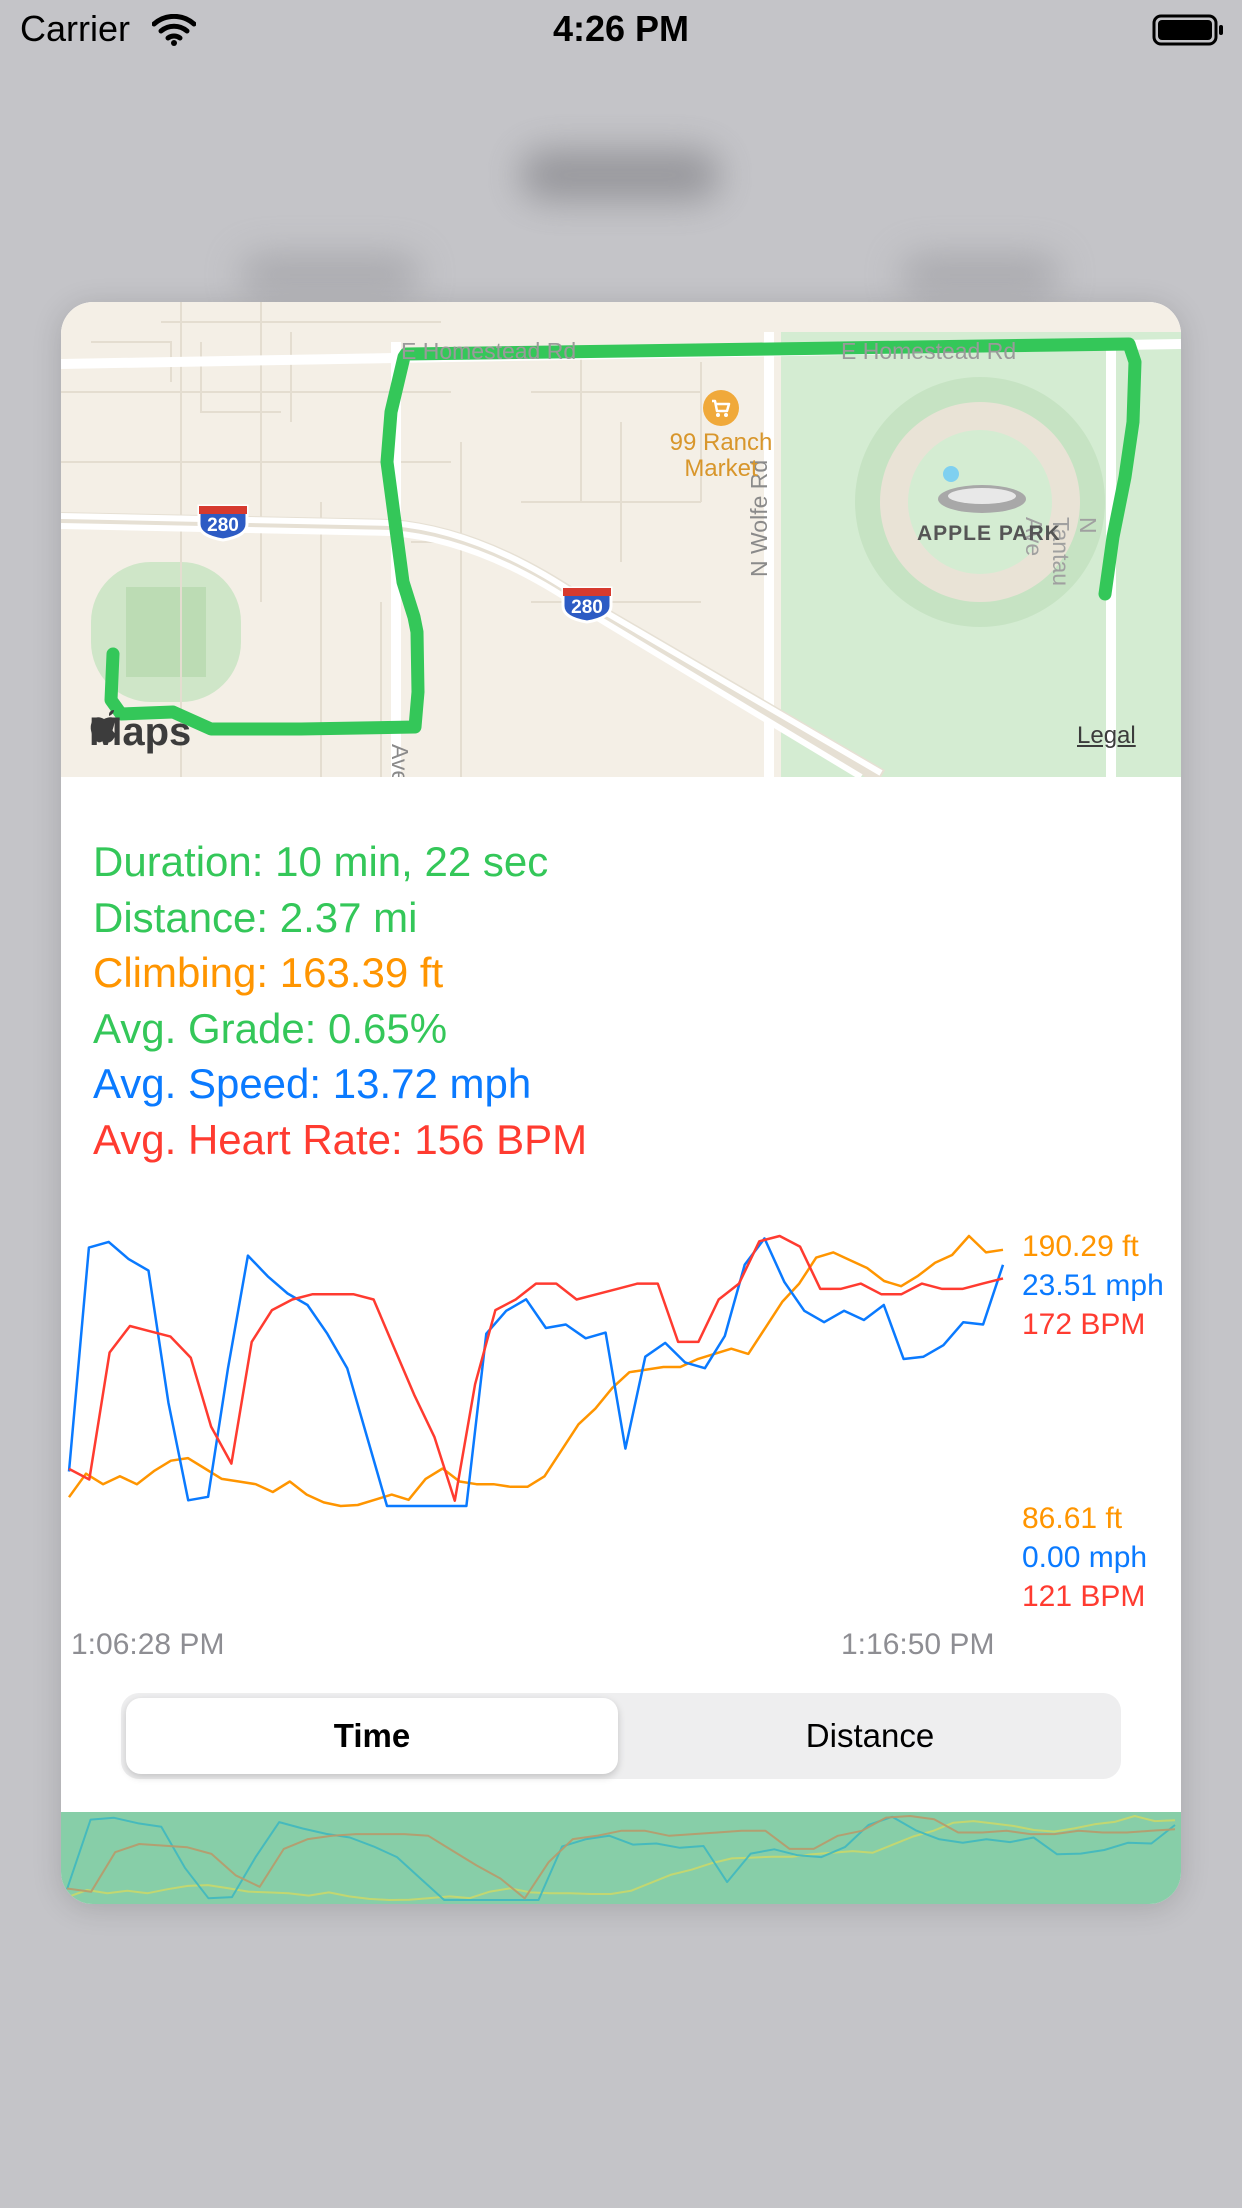 The image size is (1242, 2208). What do you see at coordinates (1072, 1518) in the screenshot?
I see `min-elevation-label: 86.61 ft` at bounding box center [1072, 1518].